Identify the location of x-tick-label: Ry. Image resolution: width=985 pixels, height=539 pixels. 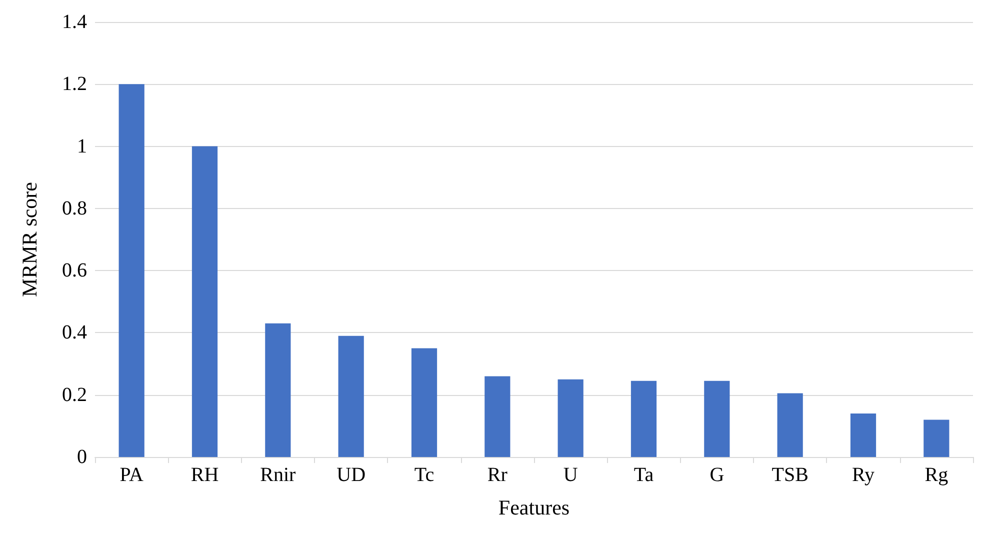
(863, 475).